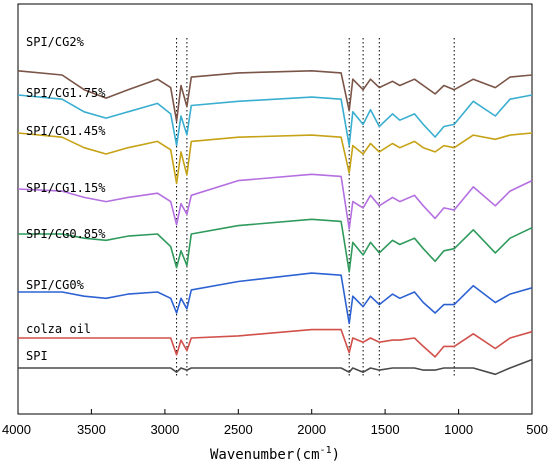 The height and width of the screenshot is (470, 550). Describe the element at coordinates (37, 356) in the screenshot. I see `series-label: SPI` at that location.